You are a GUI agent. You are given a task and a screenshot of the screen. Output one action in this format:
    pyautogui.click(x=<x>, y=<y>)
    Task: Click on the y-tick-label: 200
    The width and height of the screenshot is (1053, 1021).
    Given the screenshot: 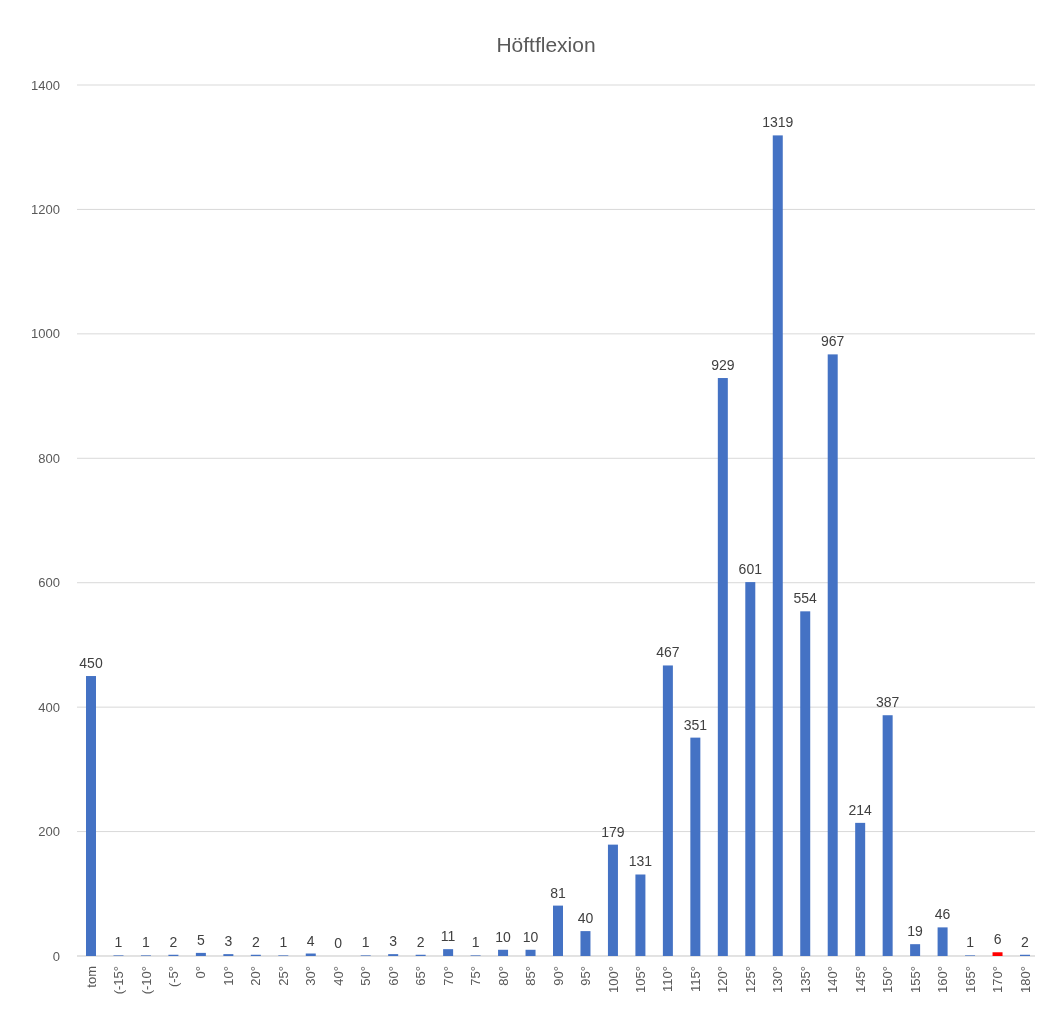 What is the action you would take?
    pyautogui.click(x=49, y=832)
    